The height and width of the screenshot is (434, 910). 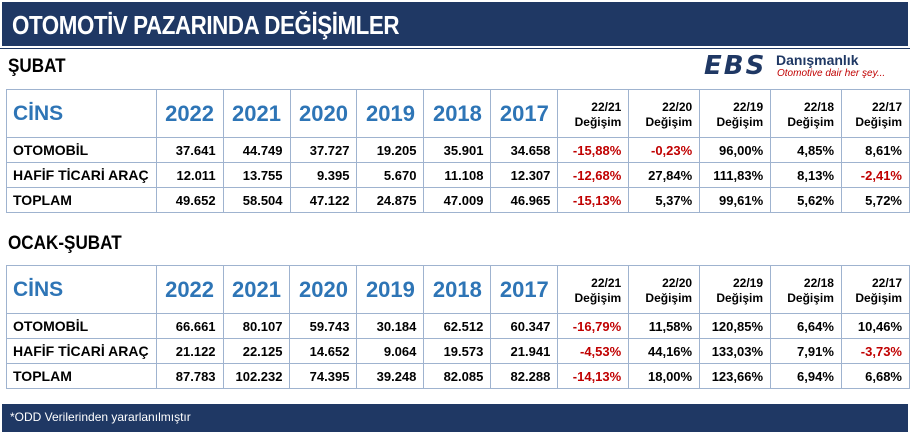 What do you see at coordinates (457, 200) in the screenshot?
I see `row-value: 47.009` at bounding box center [457, 200].